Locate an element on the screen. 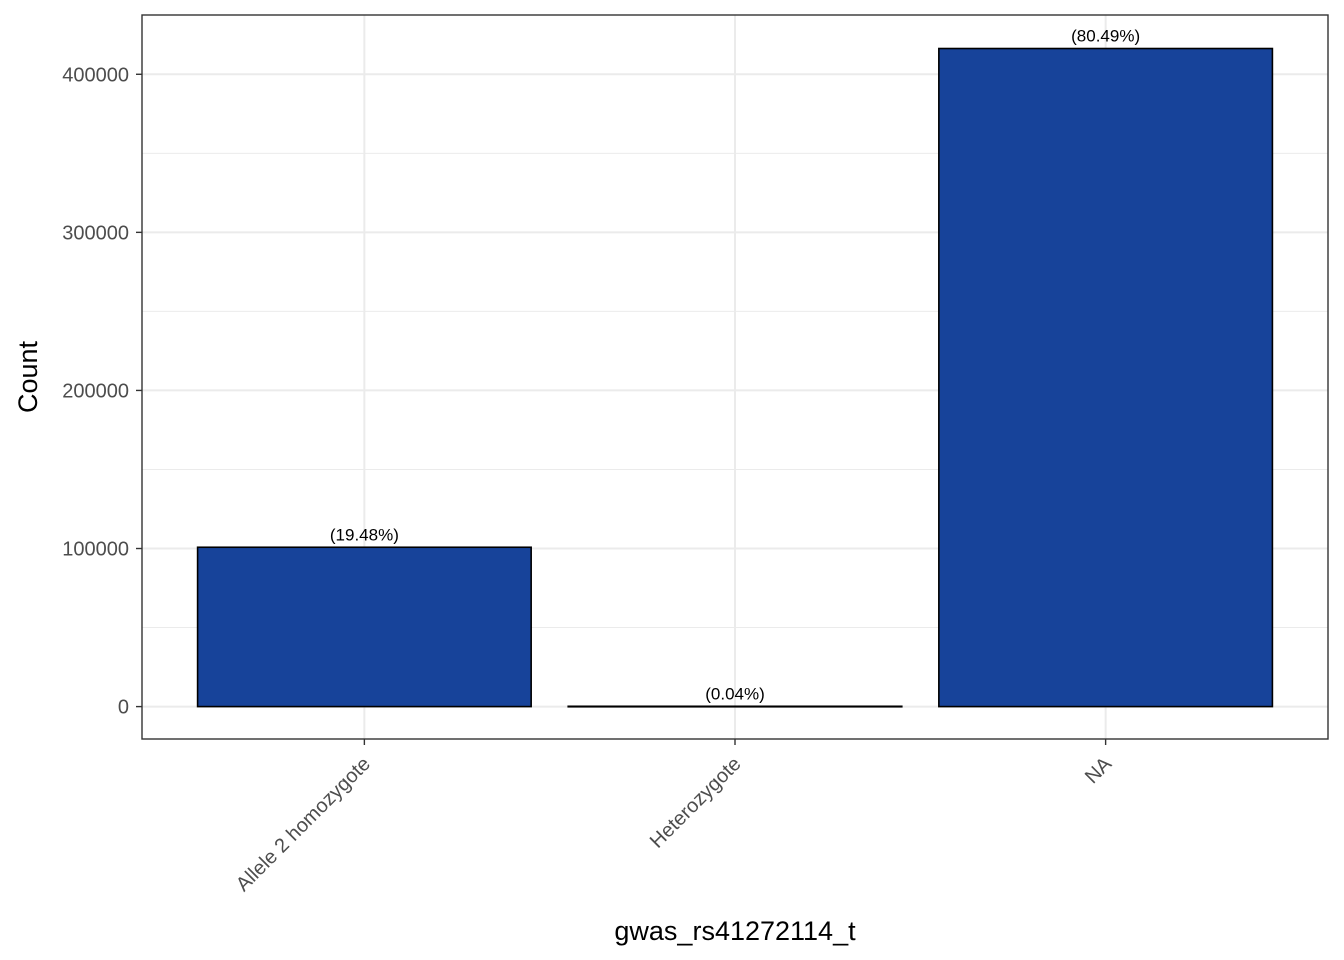  x-axis-title: gwas_rs41272114_t is located at coordinates (735, 931).